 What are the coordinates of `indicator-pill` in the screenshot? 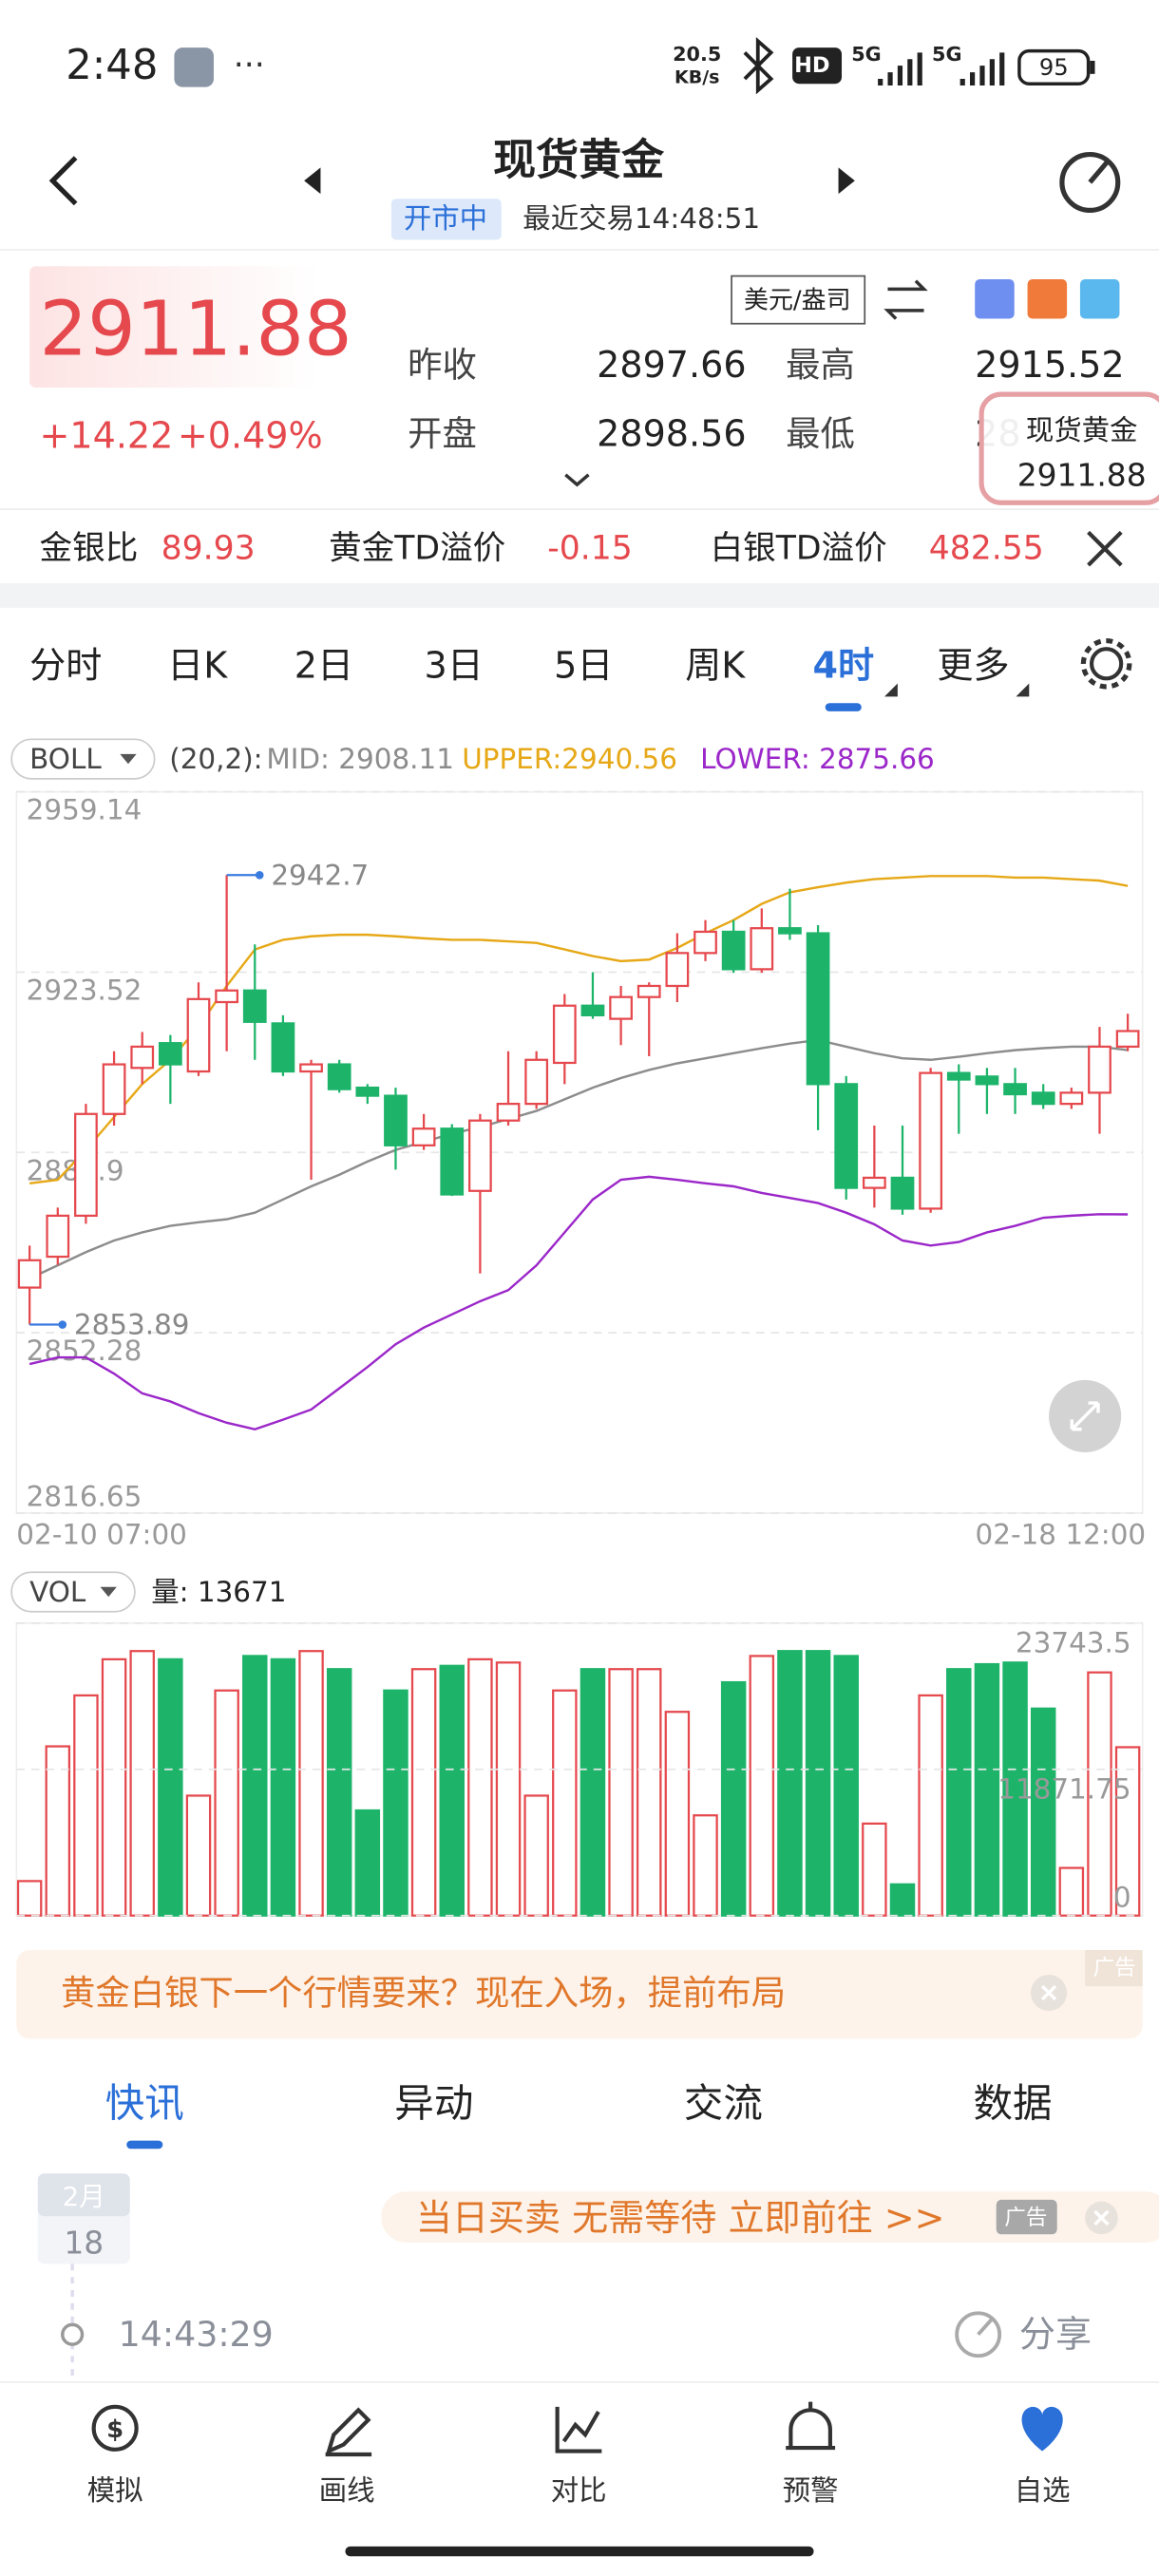 It's located at (83, 759).